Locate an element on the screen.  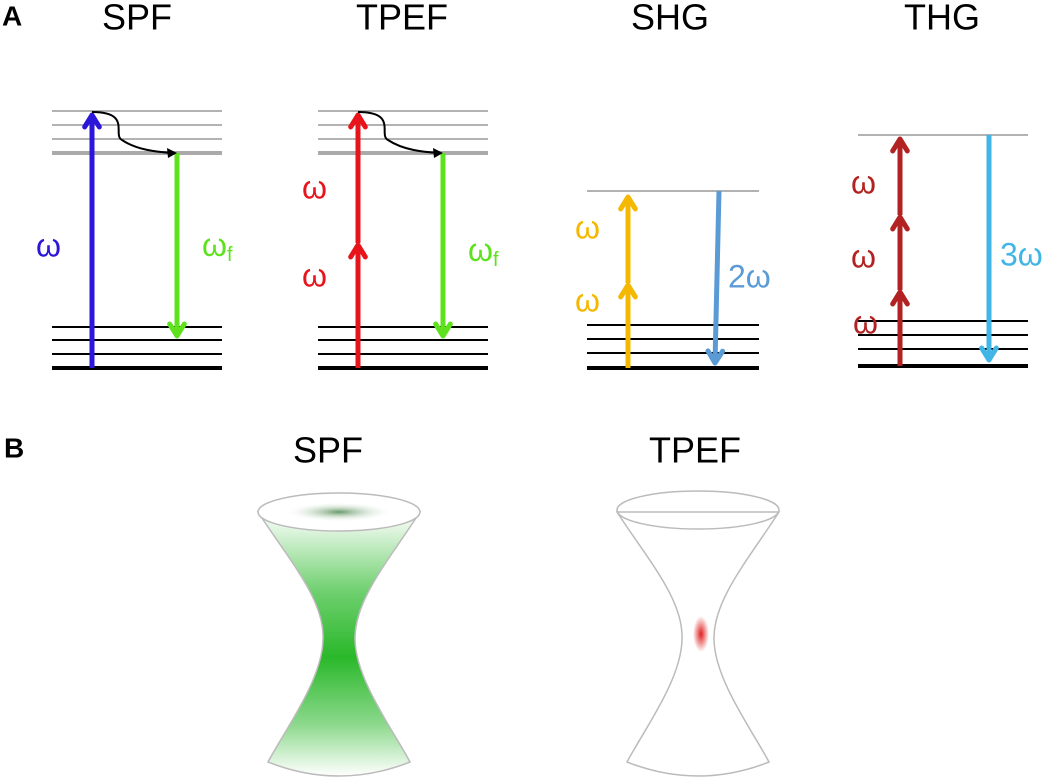
transition-label: 3ω is located at coordinates (1021, 254).